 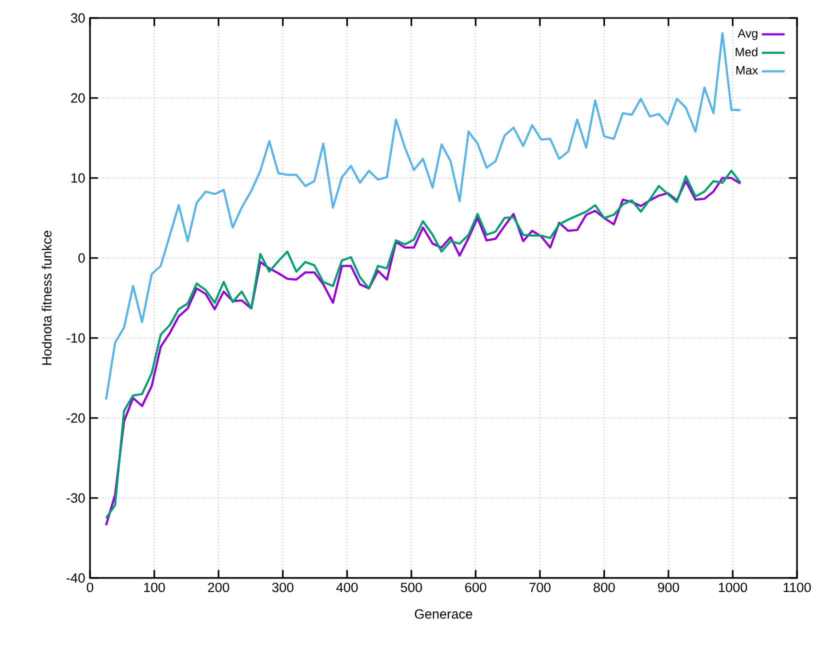 I want to click on y-tick-label: -30, so click(x=75, y=498).